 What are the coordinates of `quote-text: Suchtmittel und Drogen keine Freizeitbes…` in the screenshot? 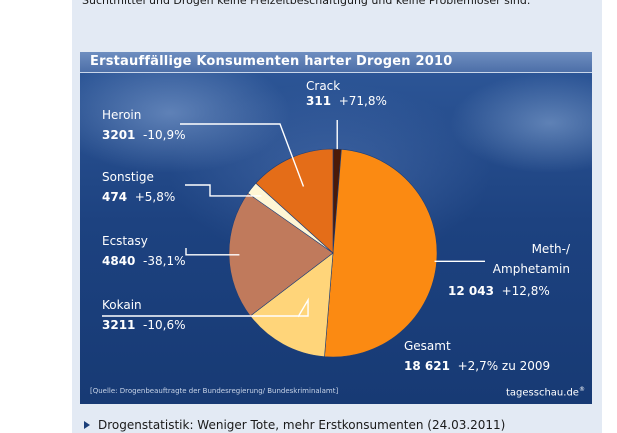 It's located at (309, 3).